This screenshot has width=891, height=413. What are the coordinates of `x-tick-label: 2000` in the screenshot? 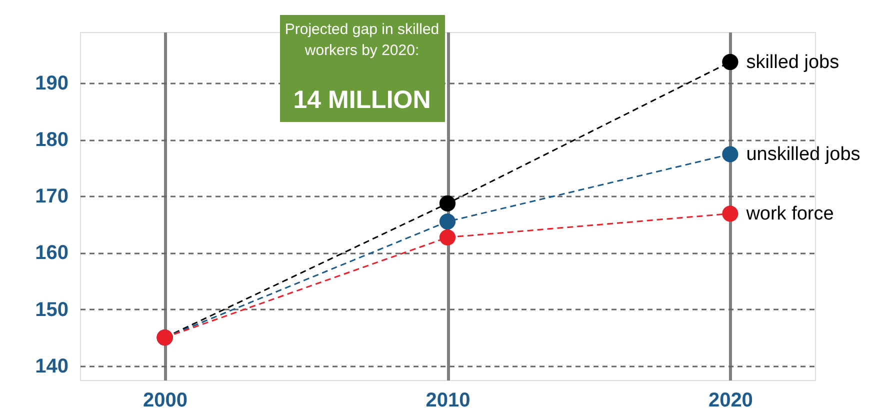 It's located at (165, 401).